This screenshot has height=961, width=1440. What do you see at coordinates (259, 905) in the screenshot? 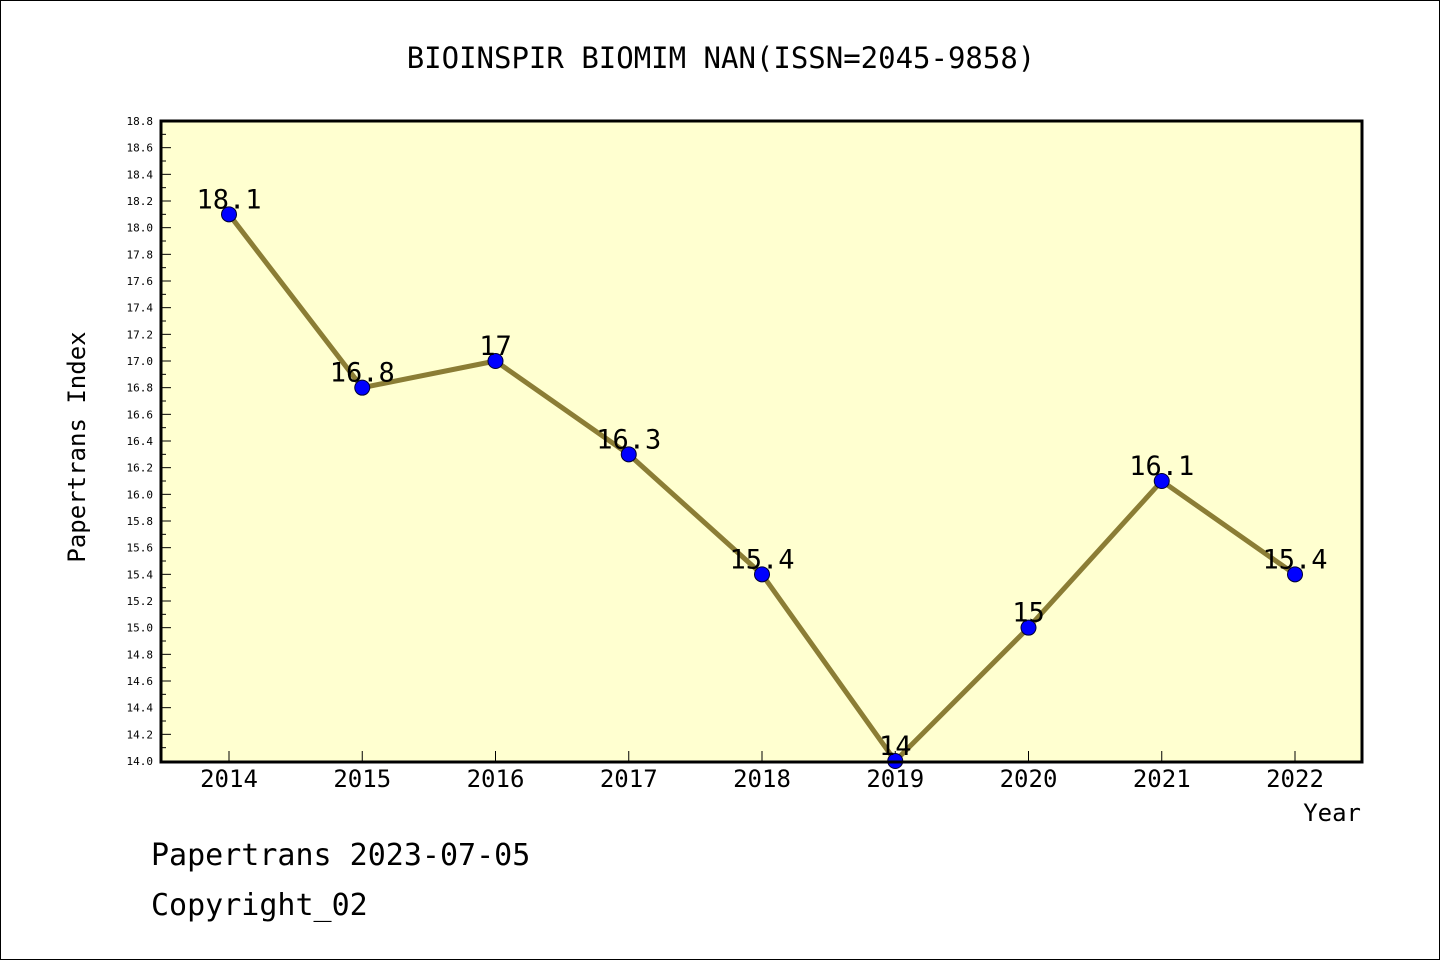
I see `footer-copyright: Copyright_02` at bounding box center [259, 905].